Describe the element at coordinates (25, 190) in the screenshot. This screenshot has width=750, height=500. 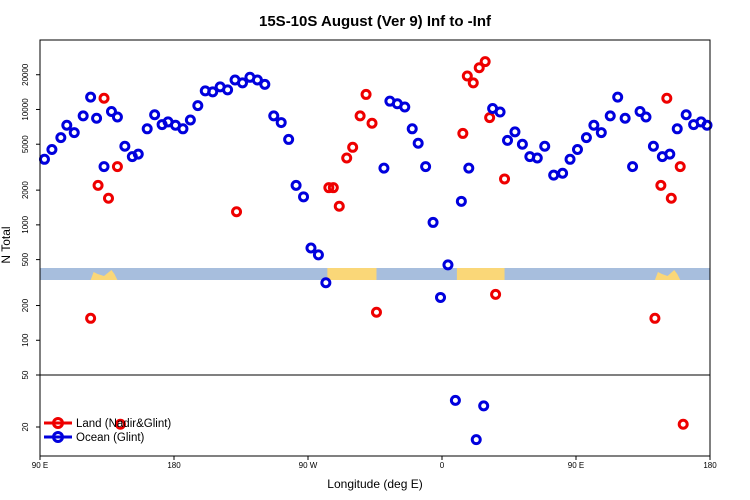
I see `y-tick-label: 2000` at that location.